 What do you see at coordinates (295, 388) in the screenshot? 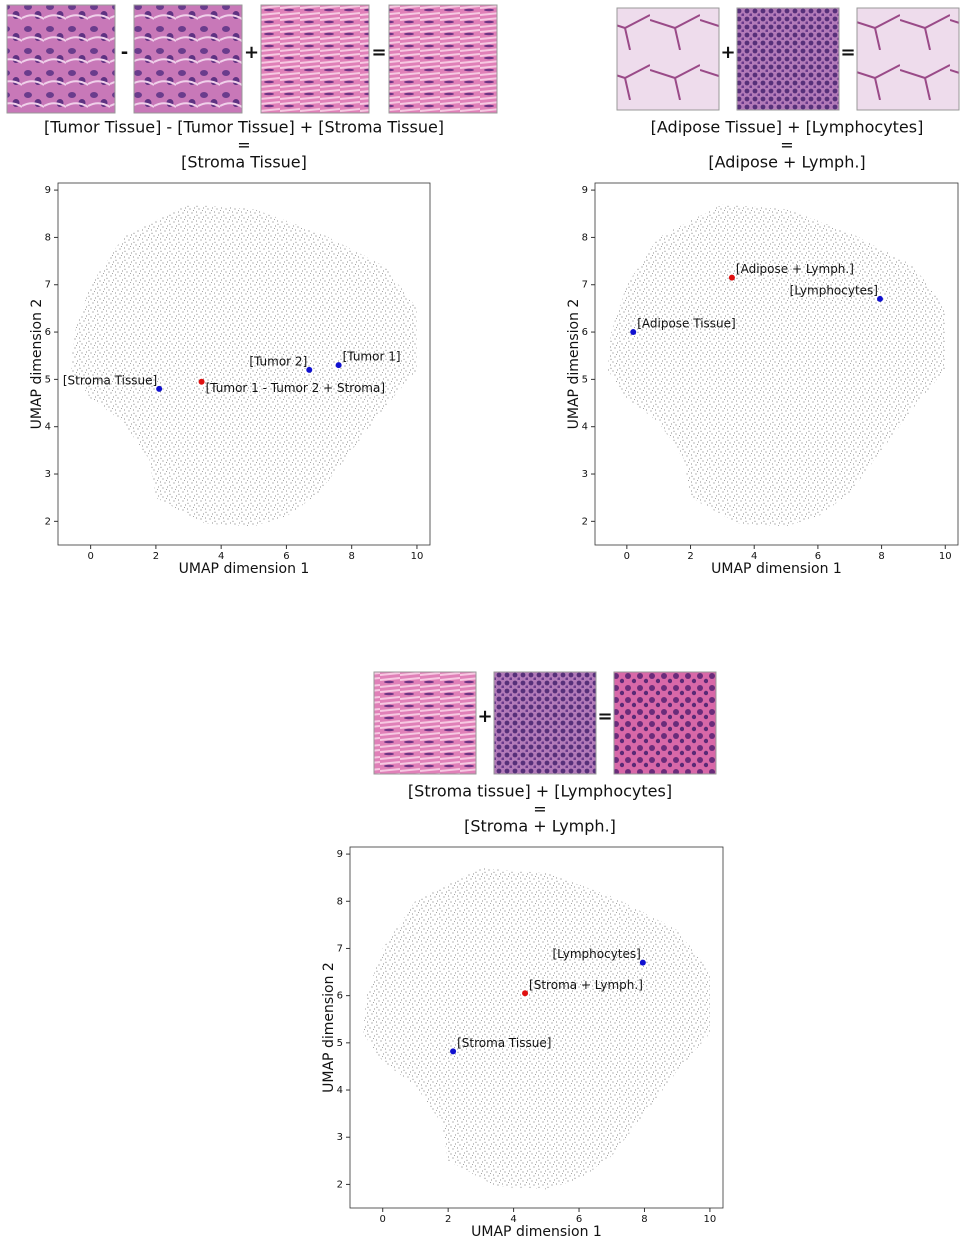
I see `point-label: [Tumor 1 - Tumor 2 + Stroma]` at bounding box center [295, 388].